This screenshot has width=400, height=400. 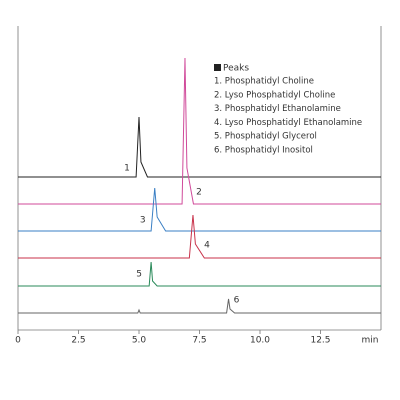 What do you see at coordinates (260, 341) in the screenshot?
I see `x-tick-label: 10.0` at bounding box center [260, 341].